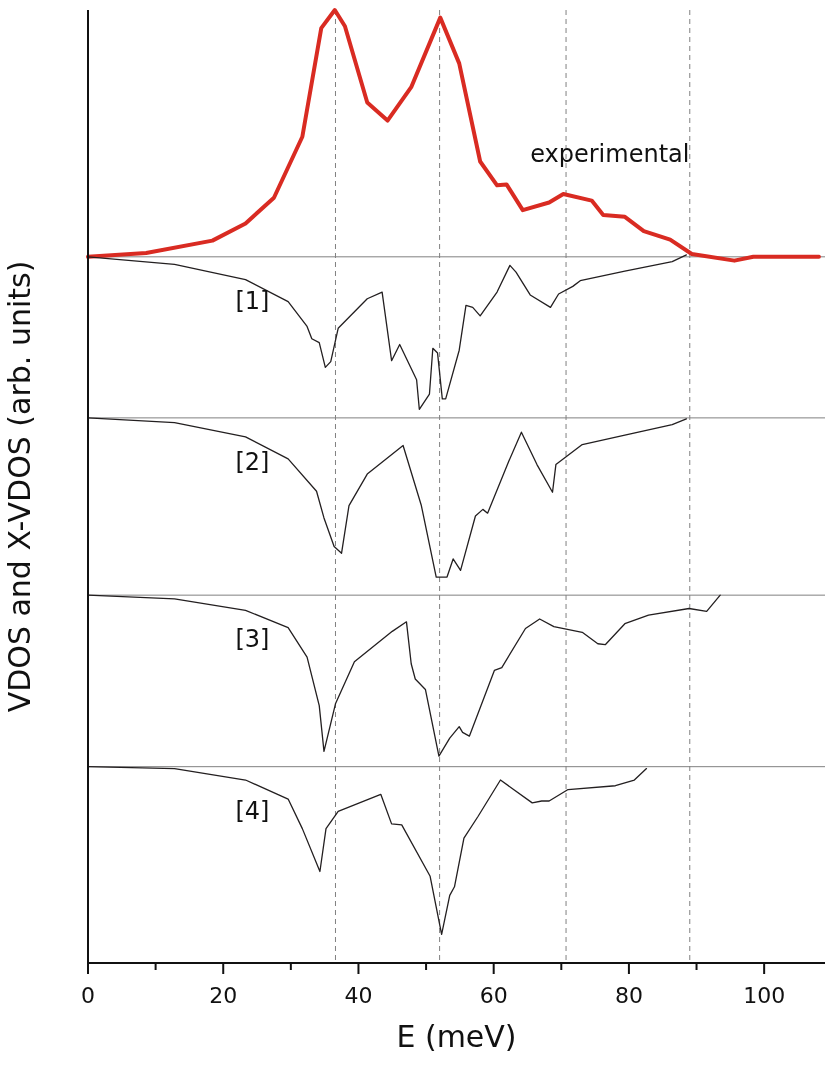 The image size is (825, 1066). Describe the element at coordinates (610, 154) in the screenshot. I see `series-label: experimental` at that location.